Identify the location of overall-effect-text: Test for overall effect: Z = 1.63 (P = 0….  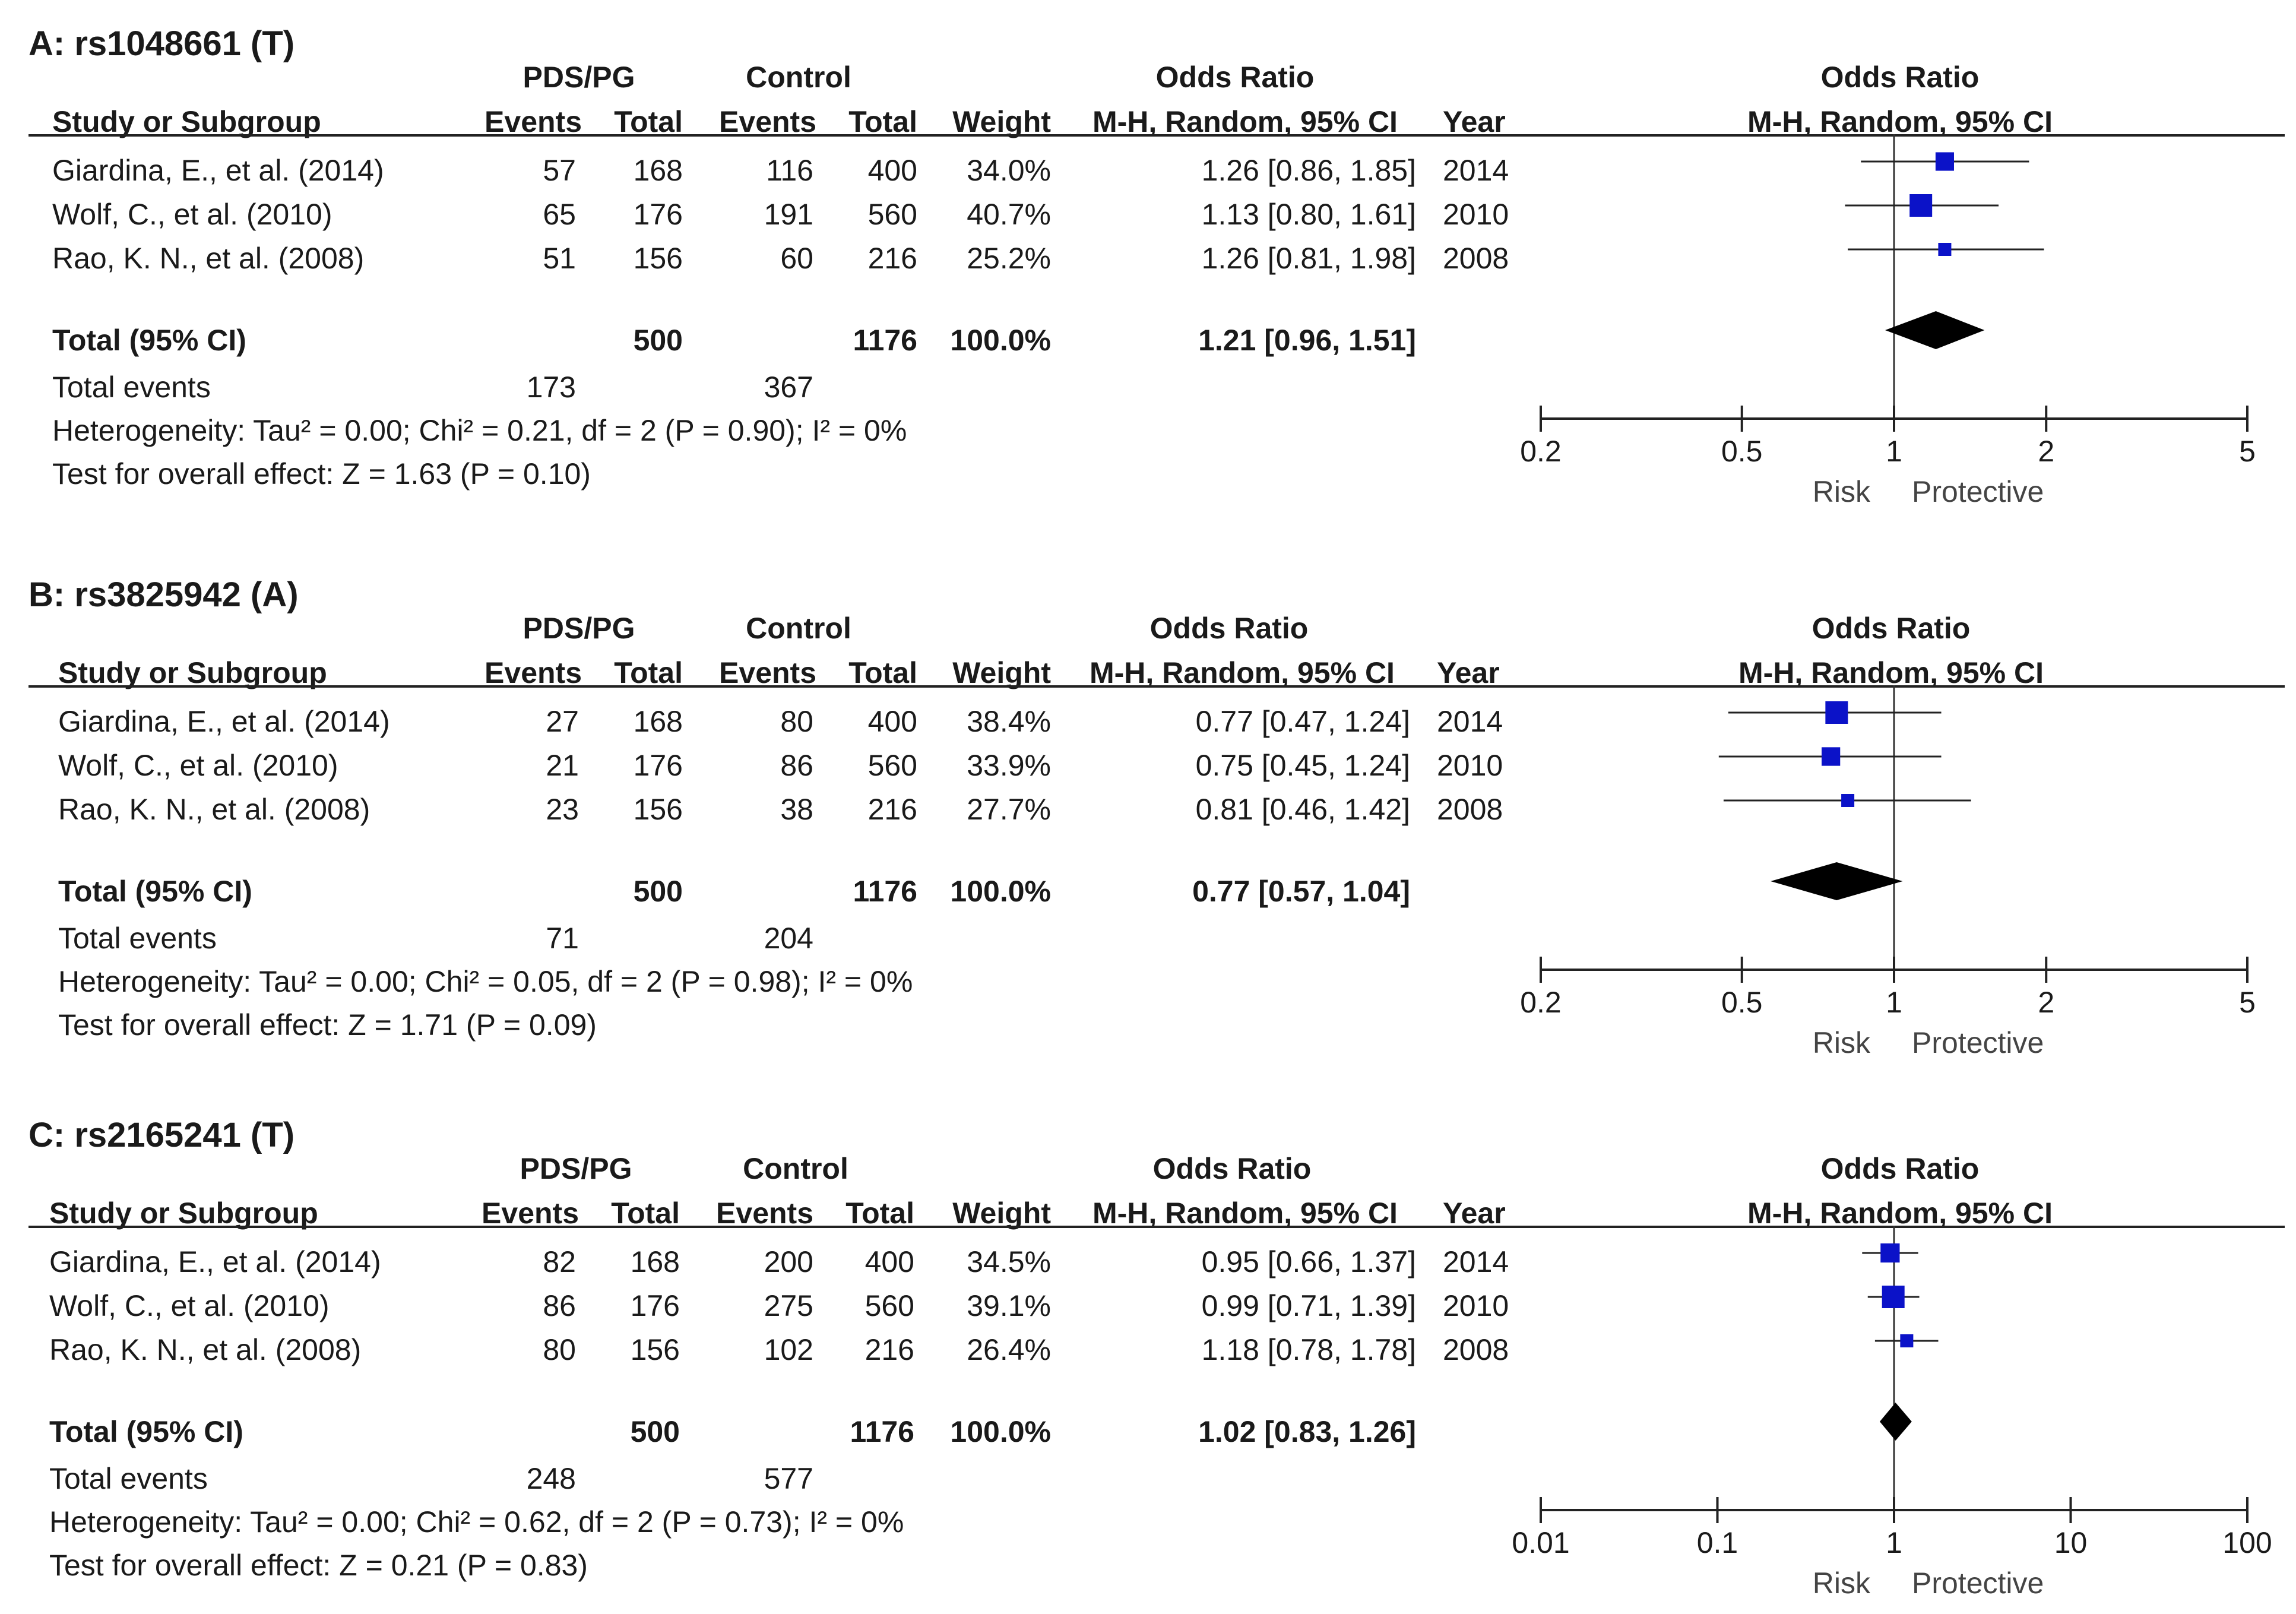
(321, 473).